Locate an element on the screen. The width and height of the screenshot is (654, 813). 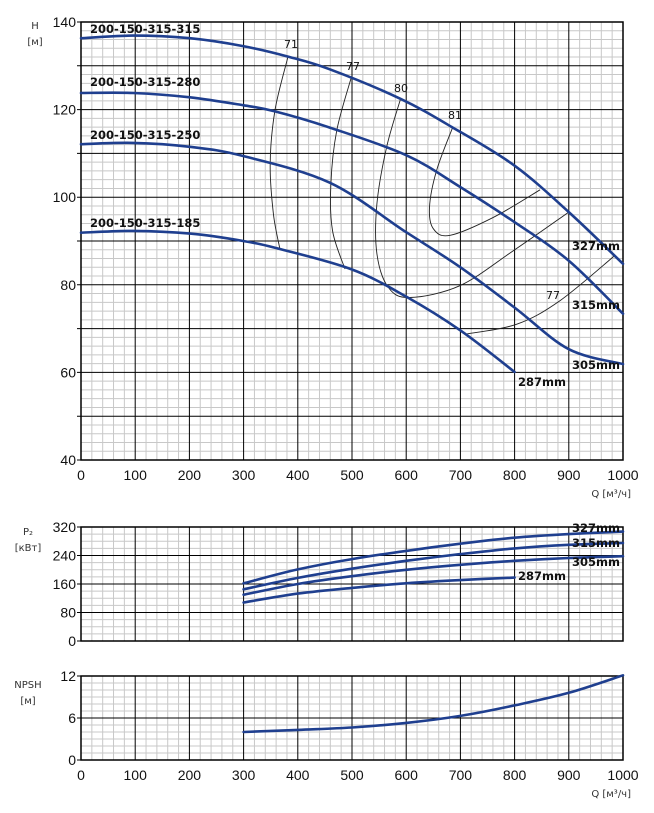
curve-287mm is located at coordinates (379, 590).